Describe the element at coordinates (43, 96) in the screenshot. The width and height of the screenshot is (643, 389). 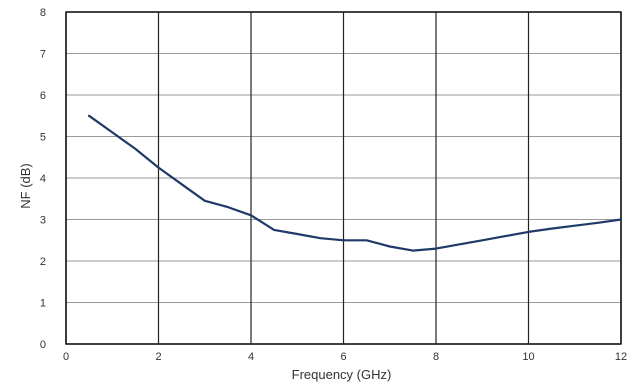
I see `y-tick-label: 6` at that location.